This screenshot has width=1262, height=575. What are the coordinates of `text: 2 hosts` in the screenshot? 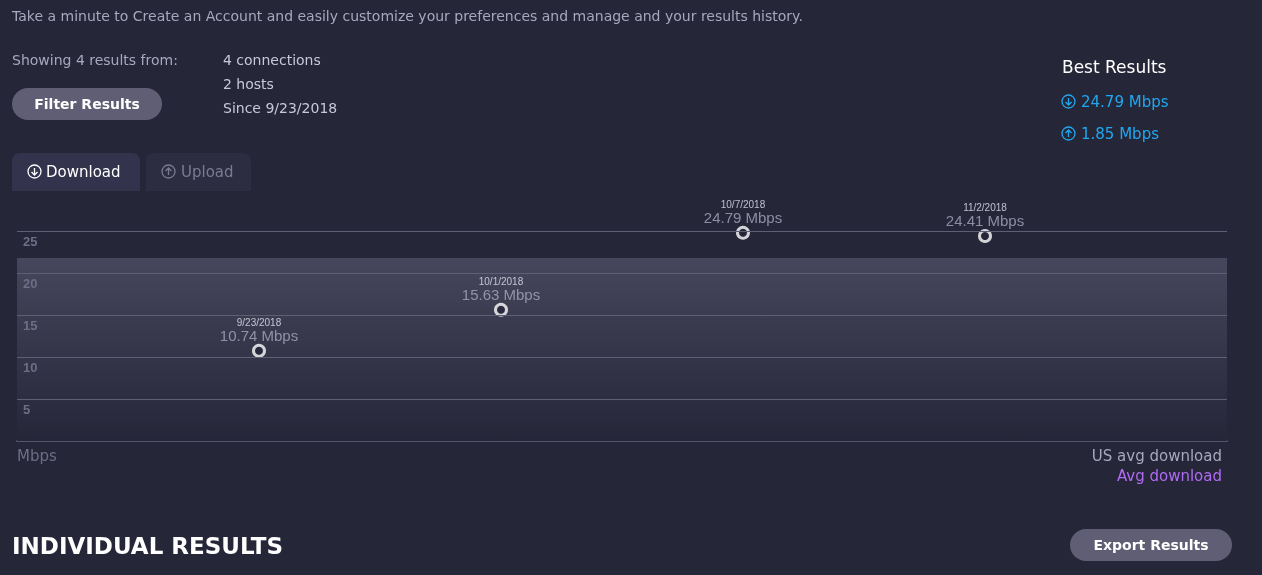 It's located at (248, 84).